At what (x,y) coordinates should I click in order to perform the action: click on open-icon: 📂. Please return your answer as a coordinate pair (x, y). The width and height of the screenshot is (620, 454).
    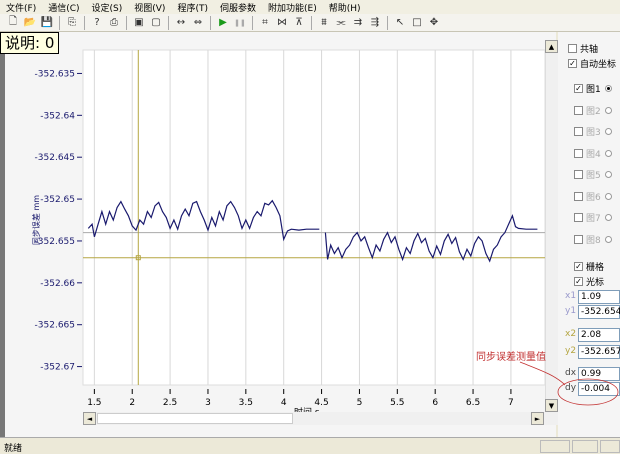
    Looking at the image, I should click on (30, 22).